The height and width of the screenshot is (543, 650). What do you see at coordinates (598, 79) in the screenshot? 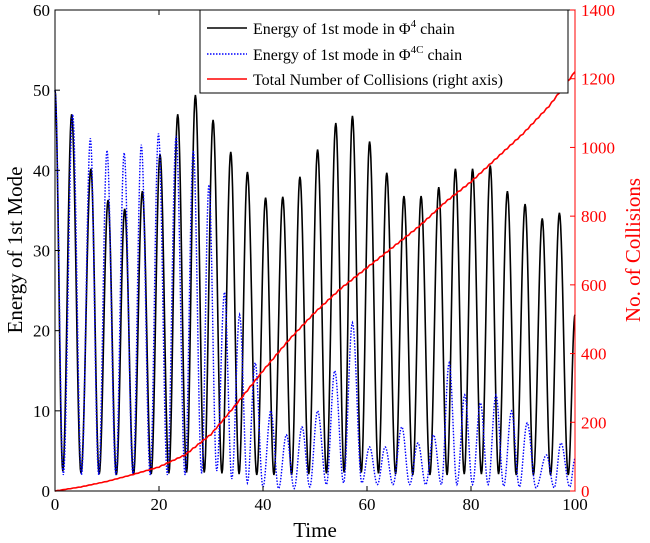
I see `y-tick-label-right: 1200` at bounding box center [598, 79].